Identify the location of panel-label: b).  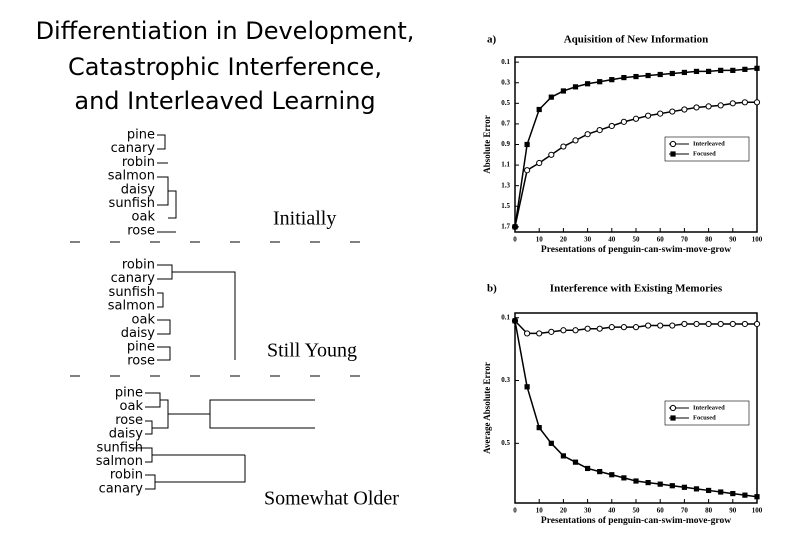
(492, 289).